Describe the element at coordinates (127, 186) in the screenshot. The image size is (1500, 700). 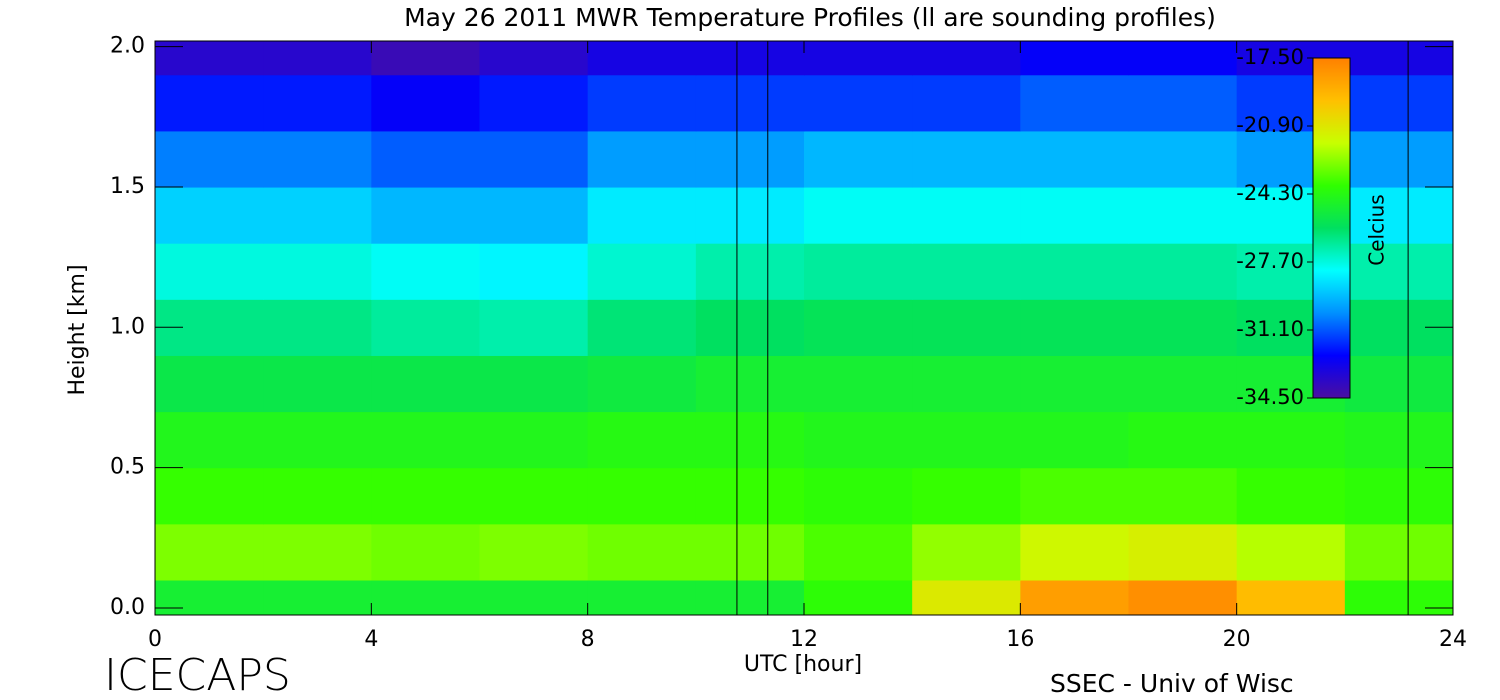
I see `y-tick-label: 1.5` at that location.